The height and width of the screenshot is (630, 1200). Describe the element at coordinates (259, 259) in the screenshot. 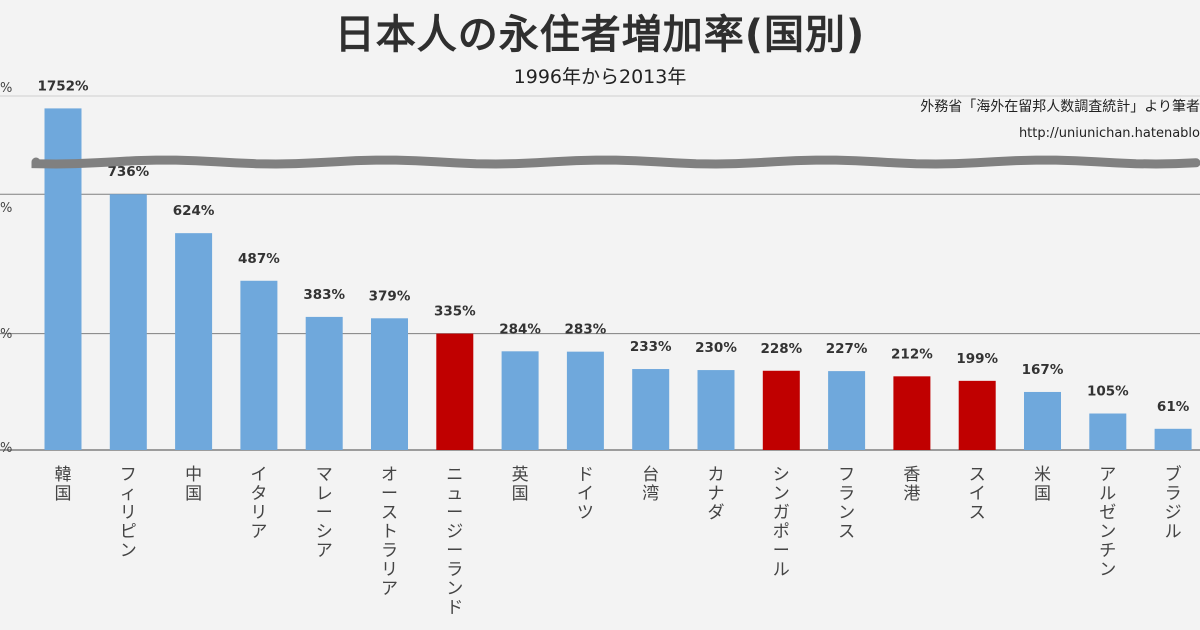

I see `value-label-3: 487%` at that location.